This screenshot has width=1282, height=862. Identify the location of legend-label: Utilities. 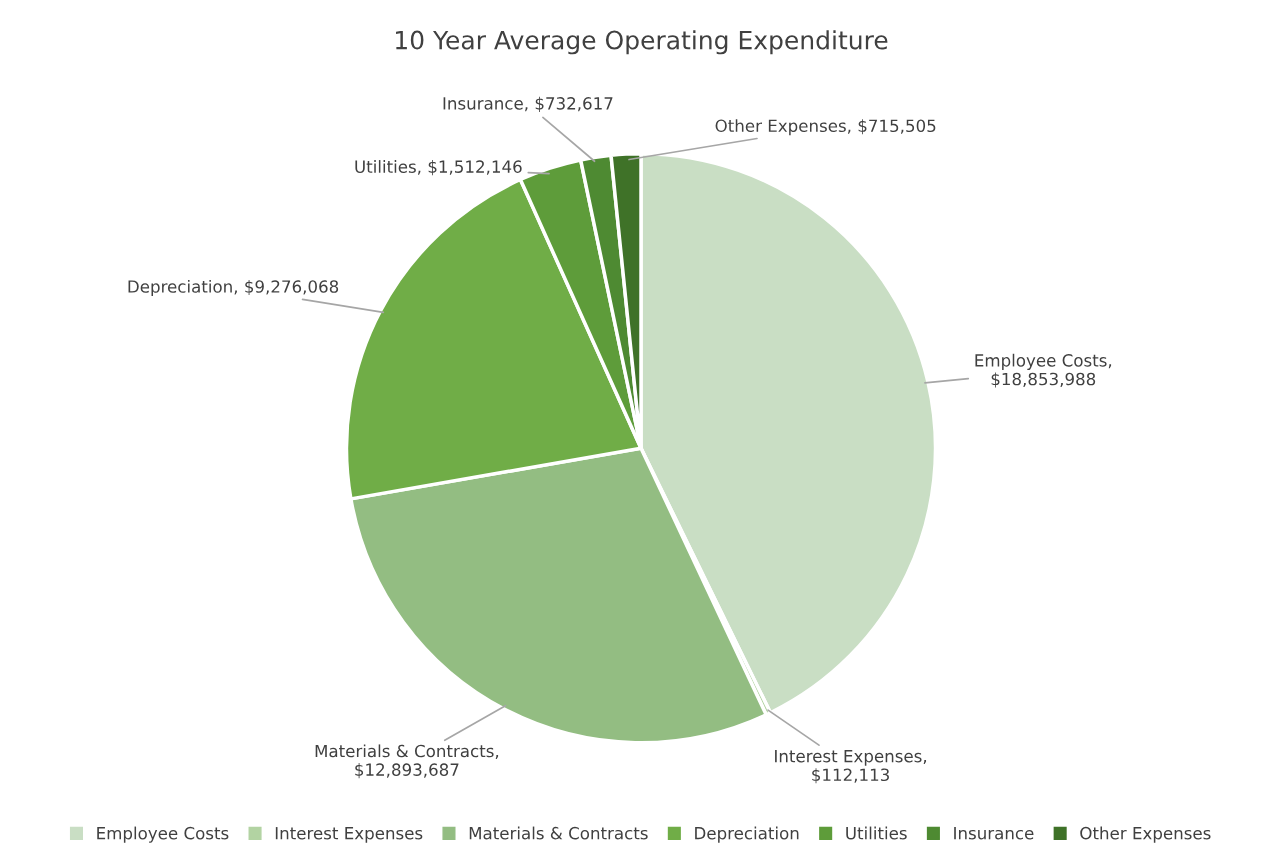
(876, 833).